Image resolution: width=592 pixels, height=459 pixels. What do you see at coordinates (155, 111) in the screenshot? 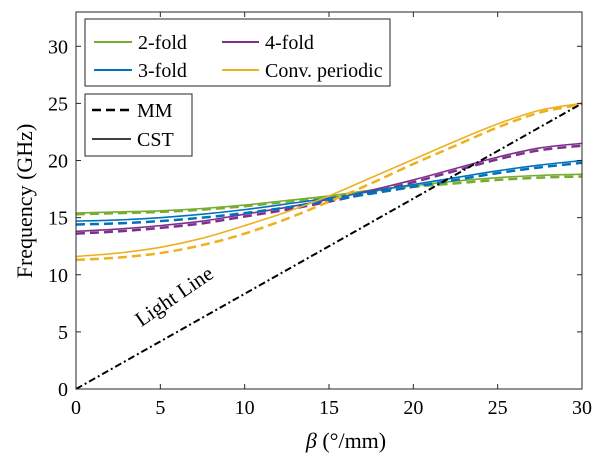
I see `legend-label-mm: MM` at bounding box center [155, 111].